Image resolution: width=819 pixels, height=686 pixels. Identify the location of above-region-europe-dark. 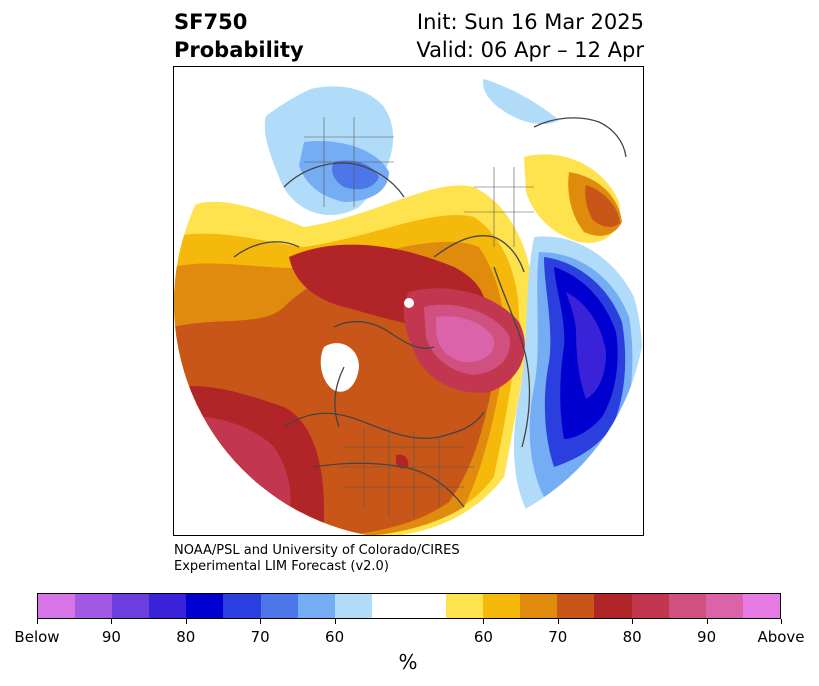
(602, 206).